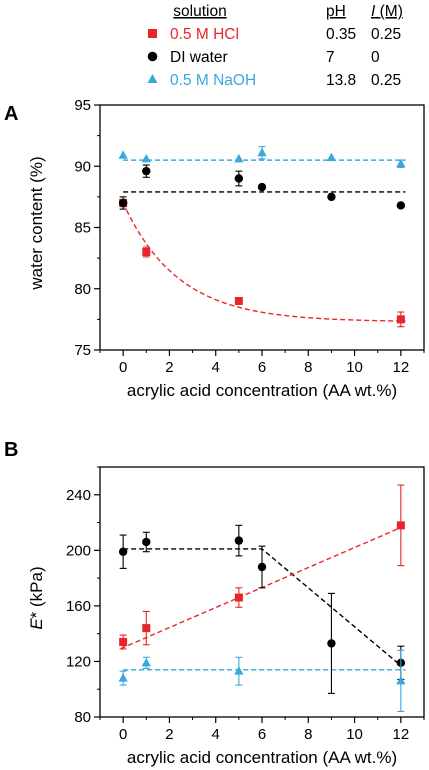  Describe the element at coordinates (274, 34) in the screenshot. I see `legend-row-hcl: 0.5 M HCl 0.35 0.25` at that location.